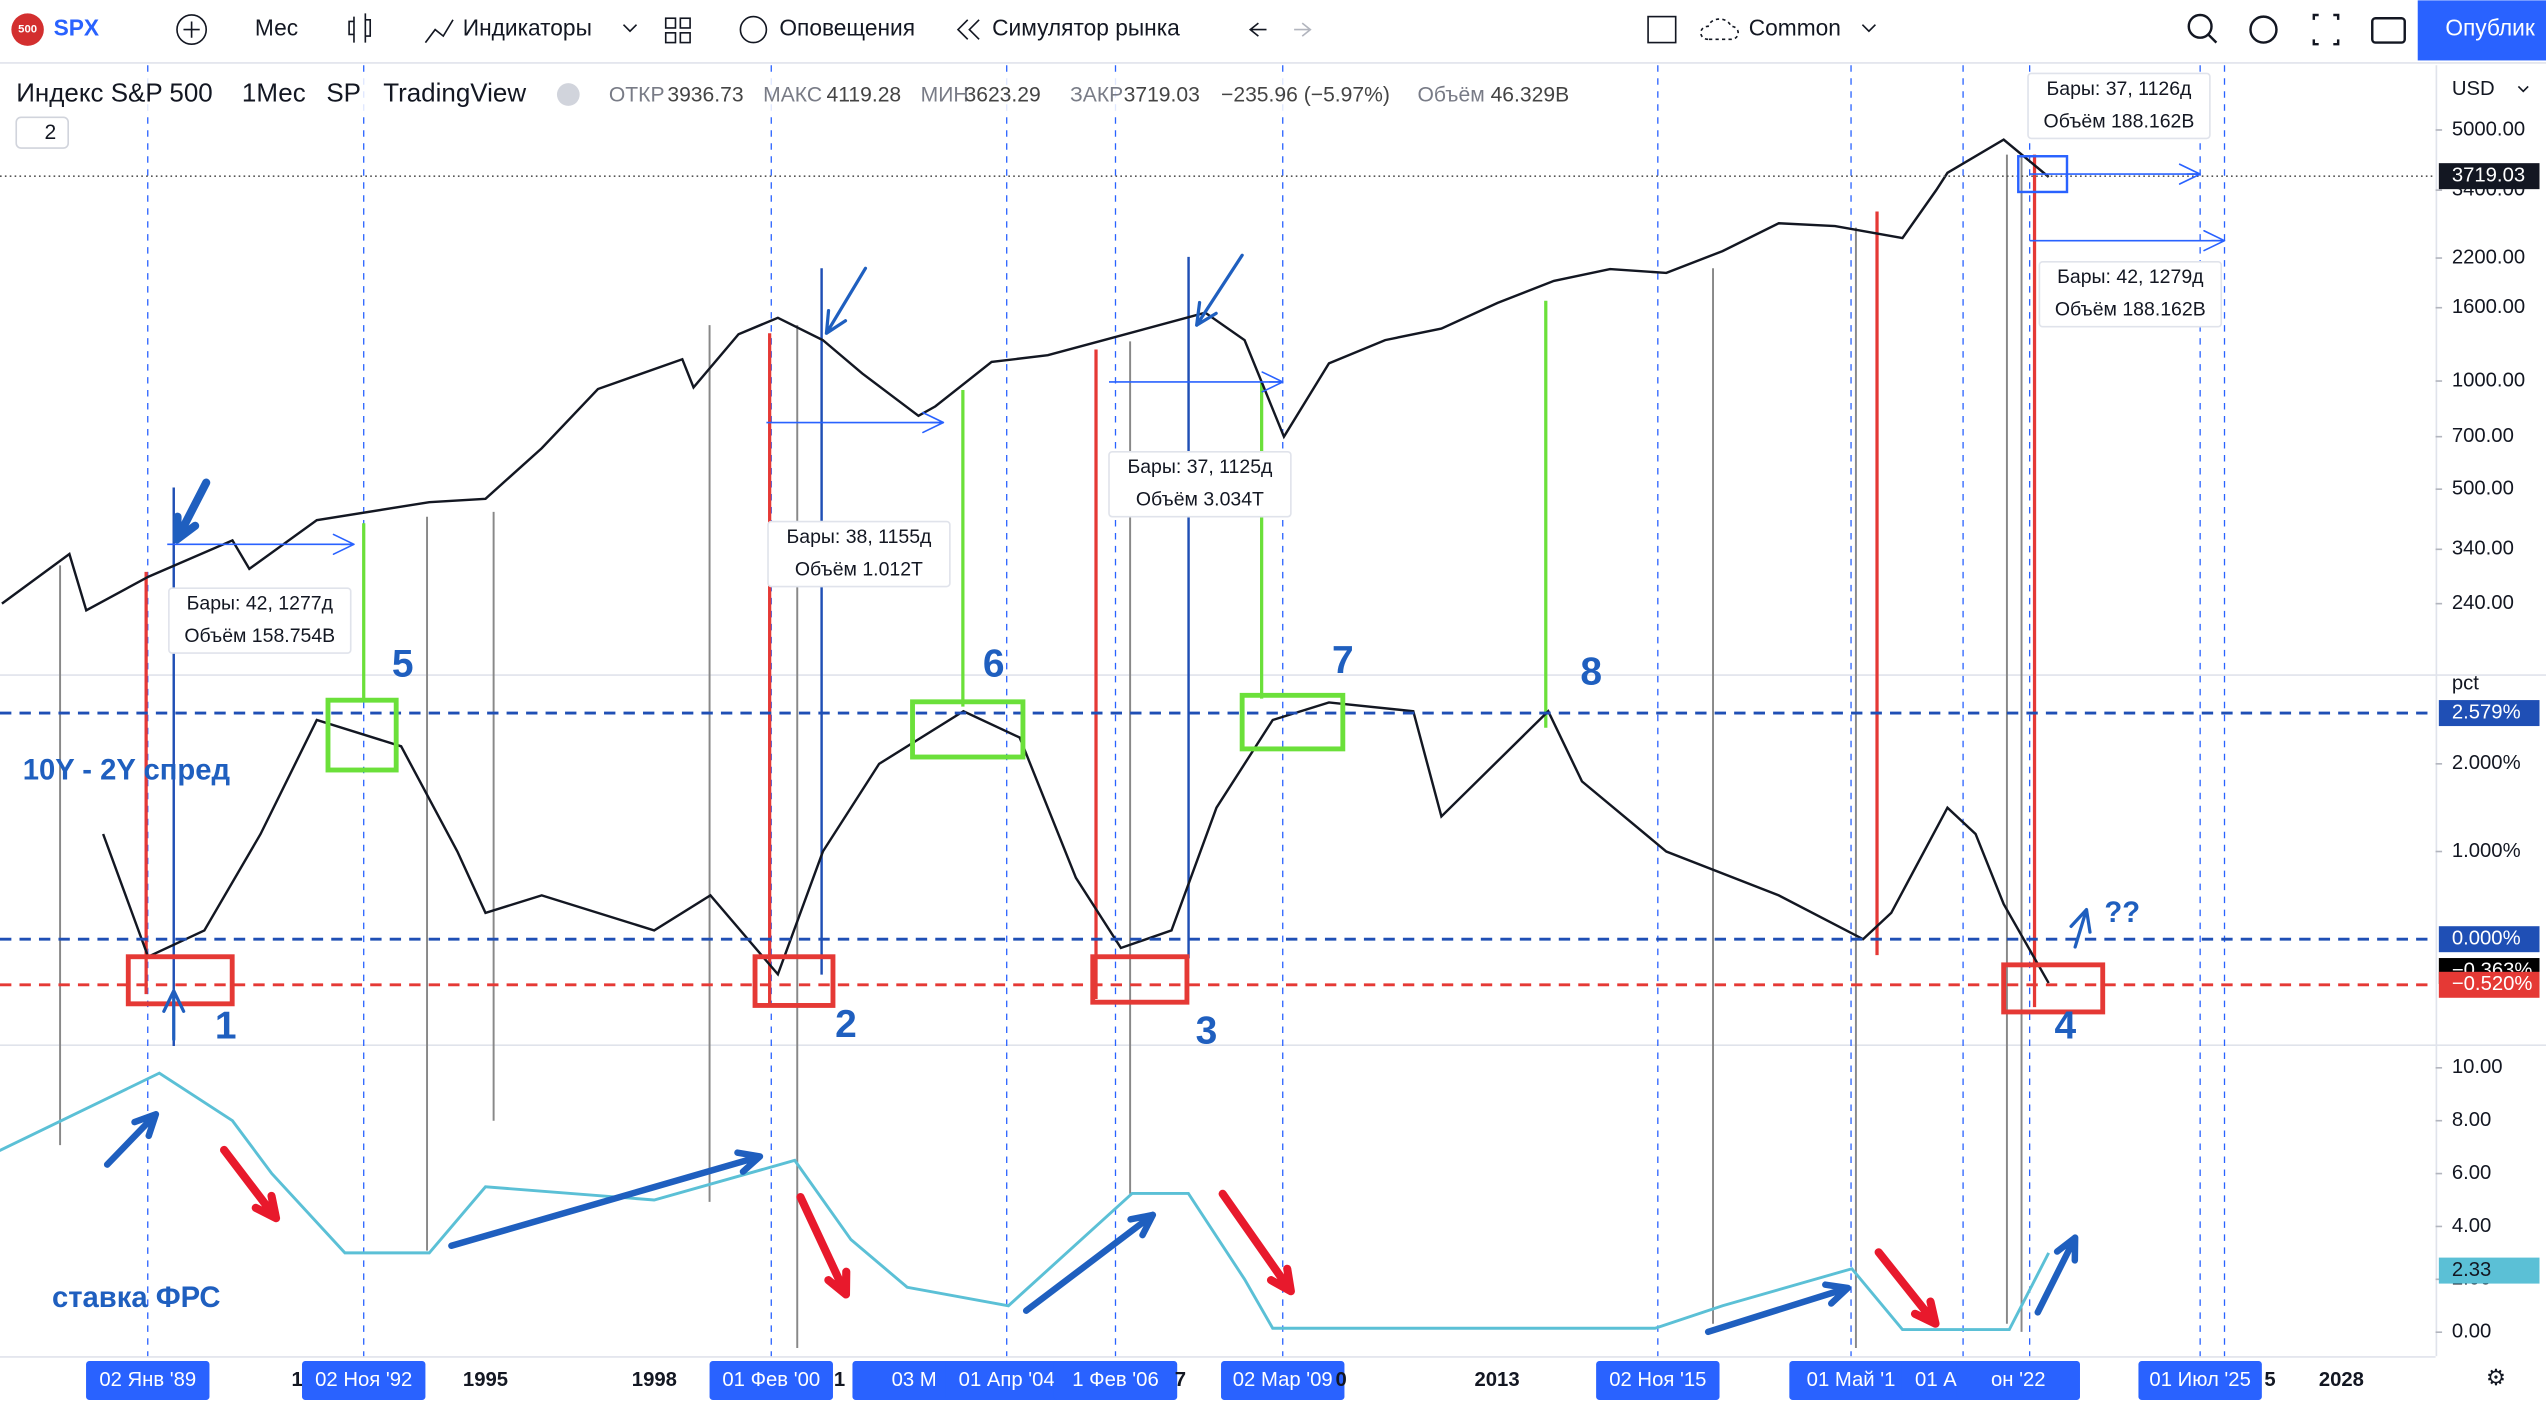 The width and height of the screenshot is (2546, 1402). Describe the element at coordinates (1086, 28) in the screenshot. I see `replay: Симулятор рынка` at that location.